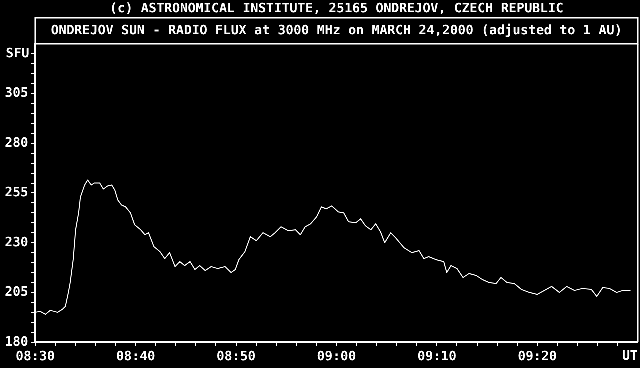 This screenshot has width=640, height=368. What do you see at coordinates (630, 356) in the screenshot?
I see `x-axis-title: UT` at bounding box center [630, 356].